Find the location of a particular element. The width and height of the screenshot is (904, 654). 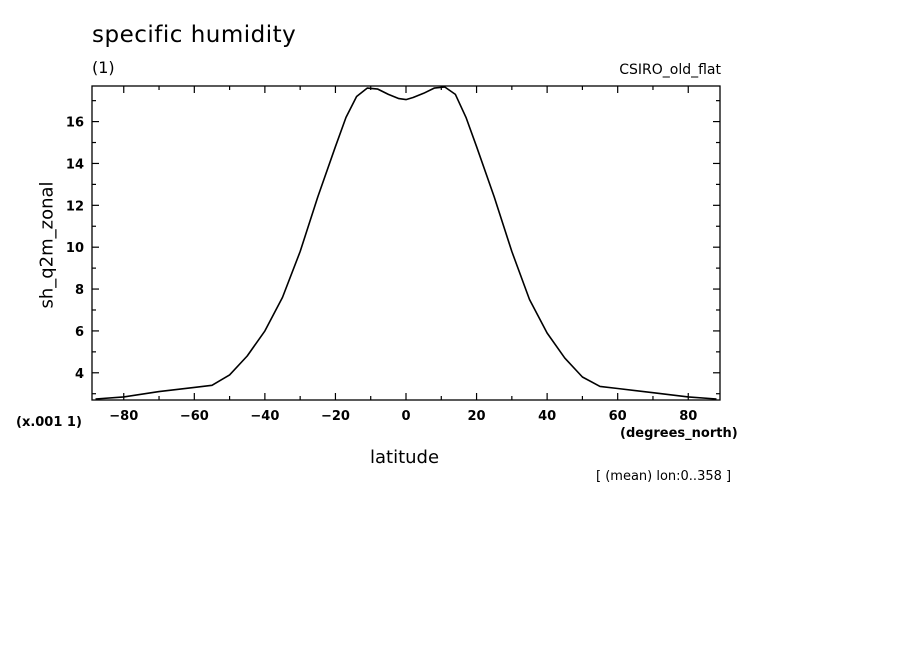

y-axis-label: sh_q2m_zonal is located at coordinates (47, 245).